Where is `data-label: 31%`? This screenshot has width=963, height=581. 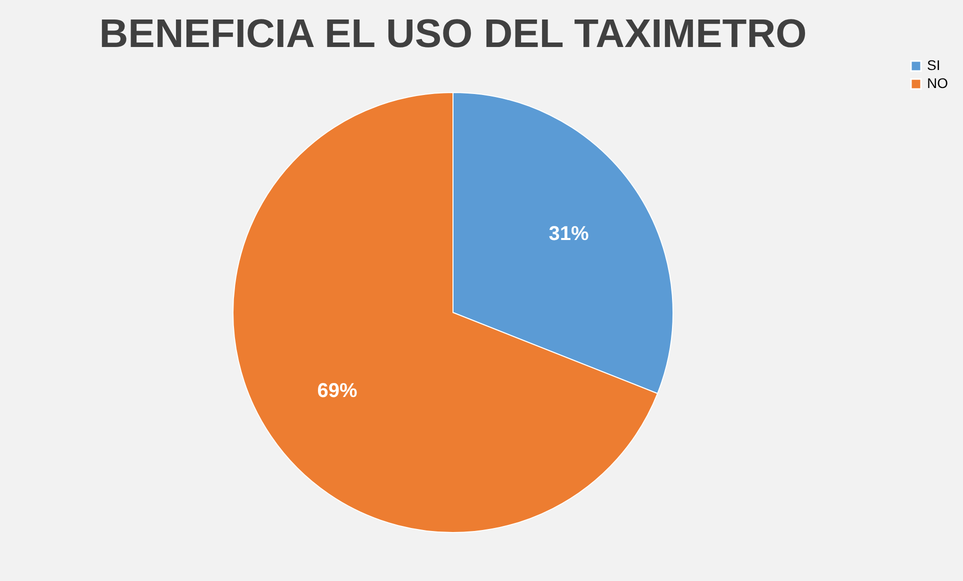 data-label: 31% is located at coordinates (569, 233).